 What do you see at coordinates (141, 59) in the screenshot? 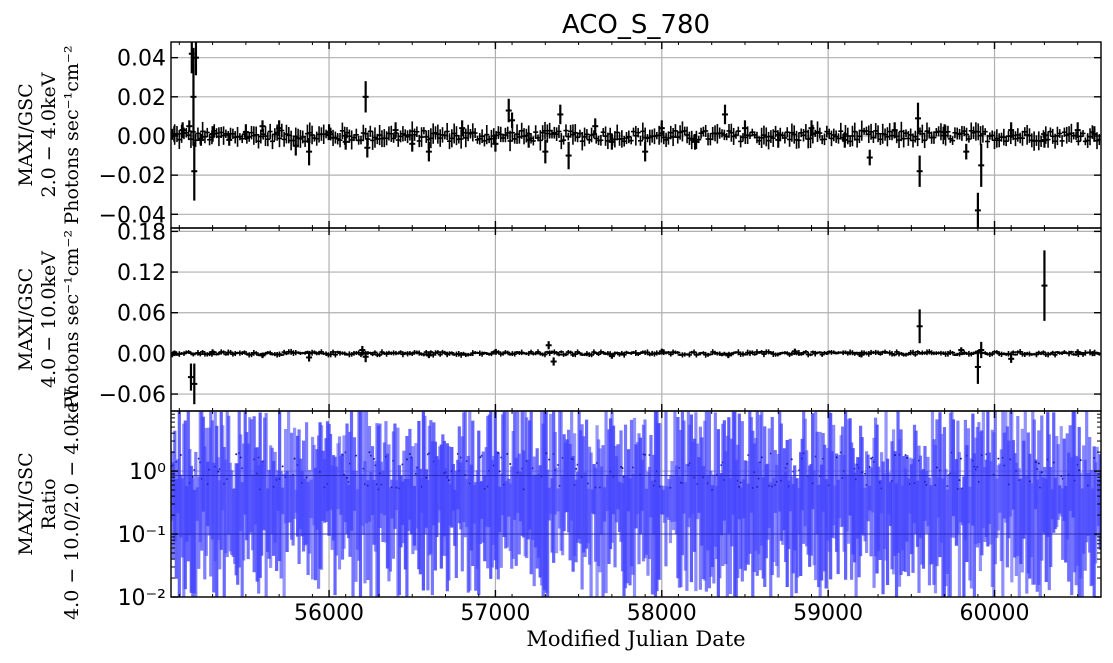
I see `y-tick-label: 0.04` at bounding box center [141, 59].